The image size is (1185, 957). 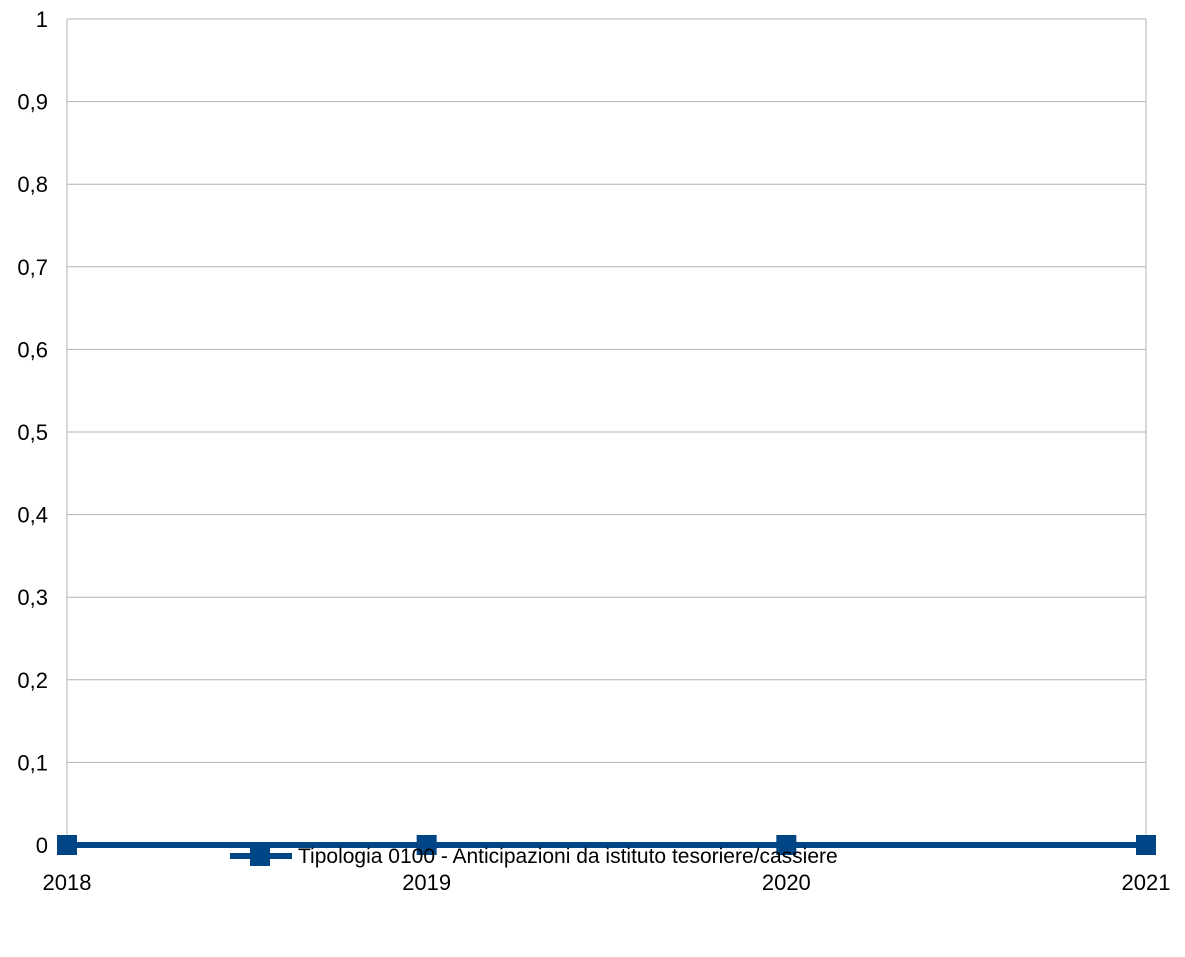 What do you see at coordinates (32, 597) in the screenshot?
I see `y-tick-label: 0,3` at bounding box center [32, 597].